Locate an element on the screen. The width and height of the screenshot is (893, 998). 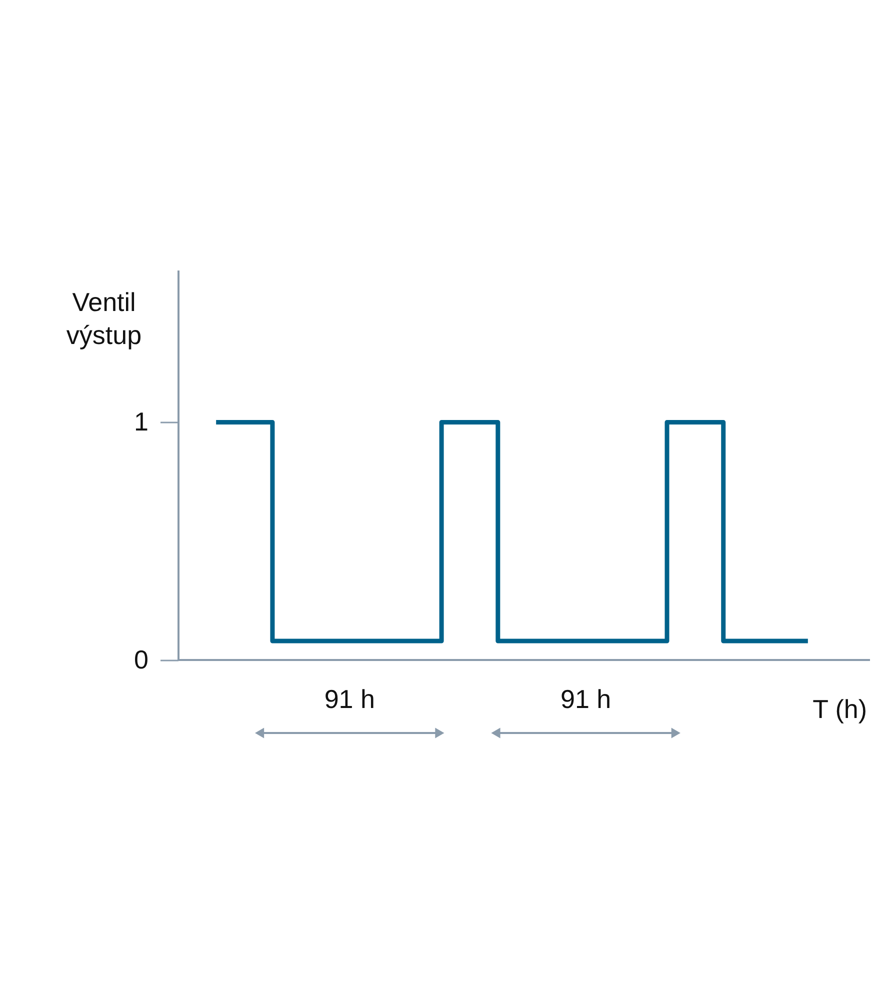
y-tick-label: 1 is located at coordinates (141, 421).